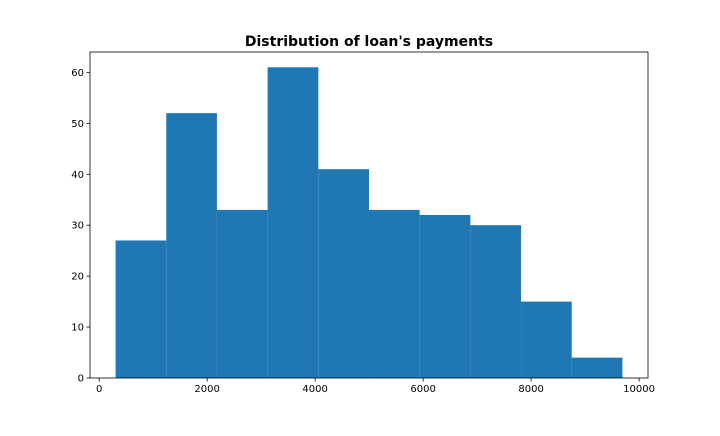  I want to click on x-tick-label: 0, so click(99, 389).